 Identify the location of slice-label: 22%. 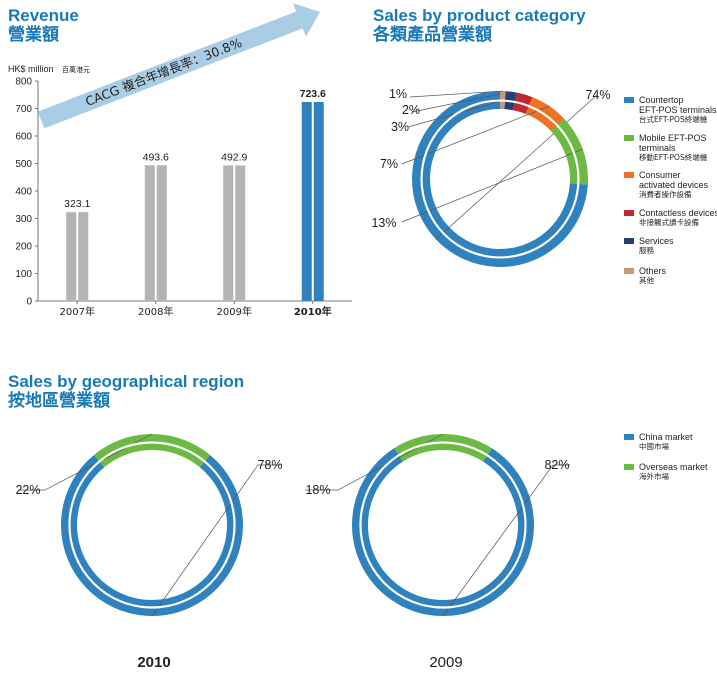
(27, 490).